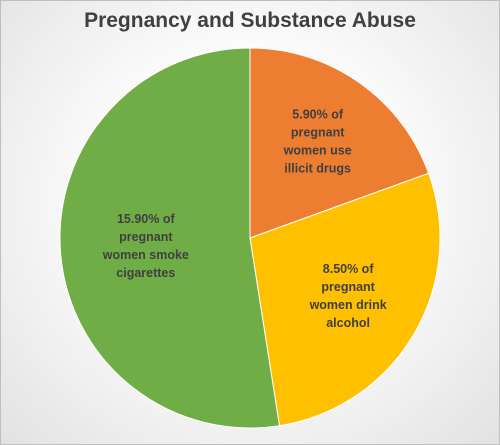  Describe the element at coordinates (145, 273) in the screenshot. I see `data-label-line: cigarettes` at that location.